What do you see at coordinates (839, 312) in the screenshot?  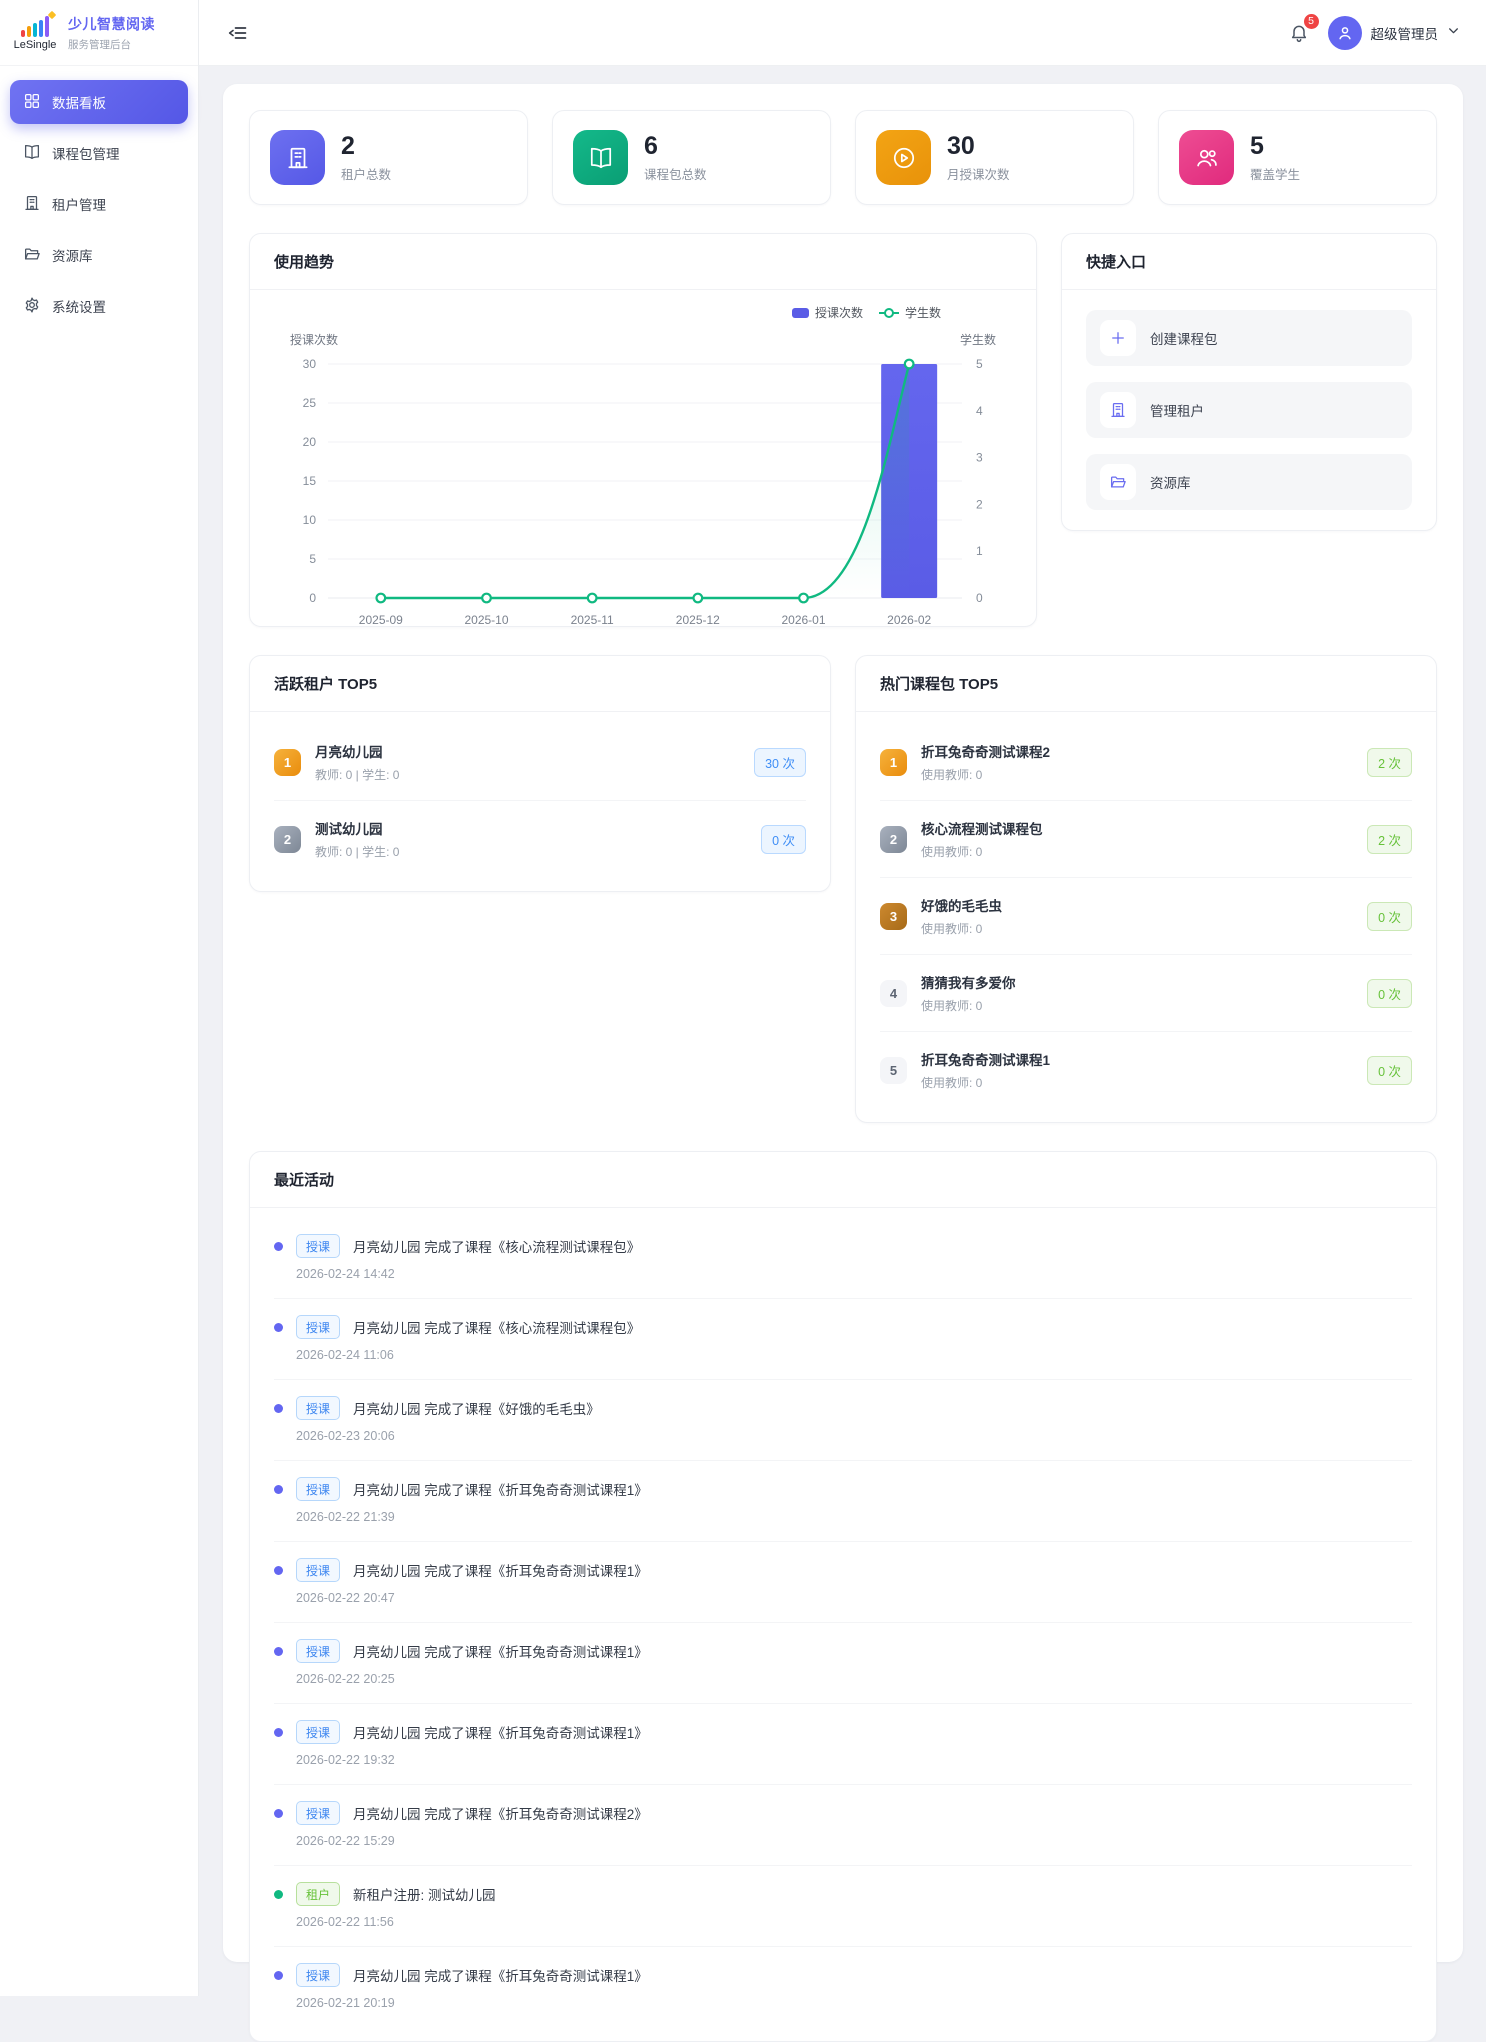 I see `svg-text: 授课次数` at bounding box center [839, 312].